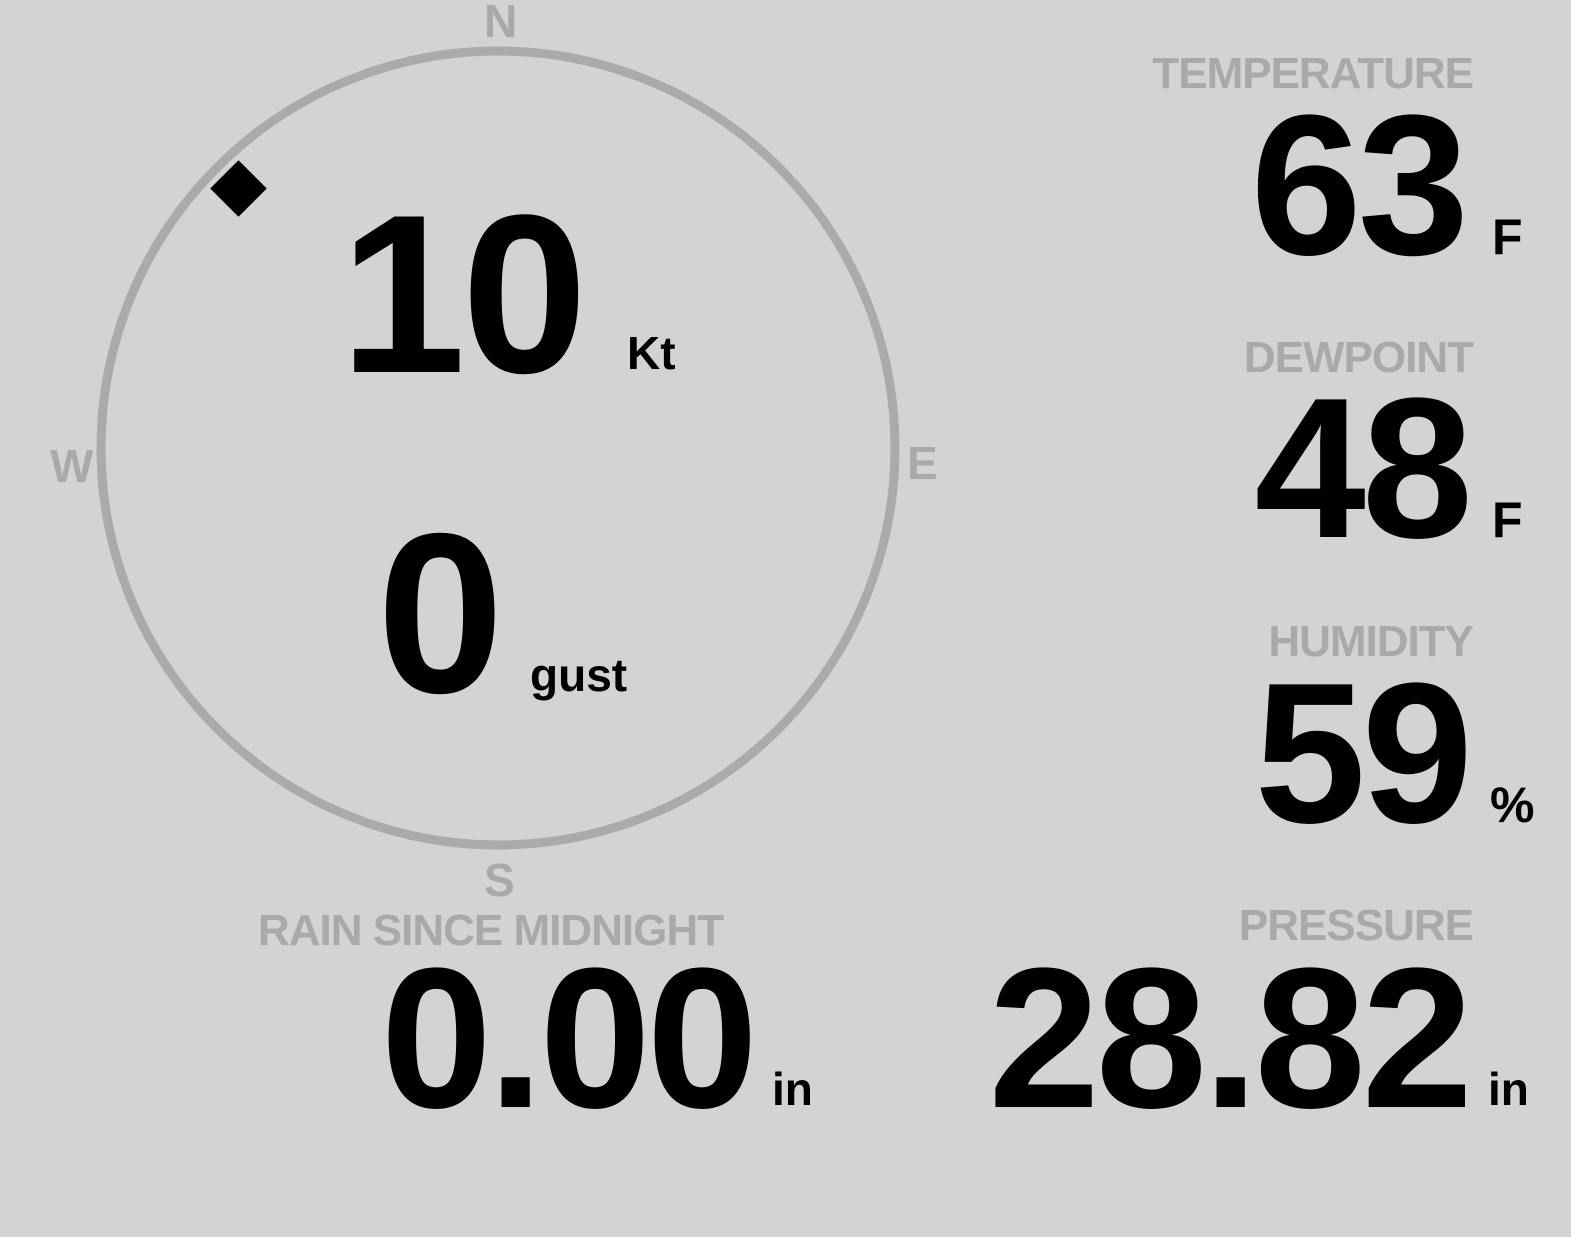 The height and width of the screenshot is (1237, 1571). What do you see at coordinates (922, 463) in the screenshot?
I see `compass-east: E` at bounding box center [922, 463].